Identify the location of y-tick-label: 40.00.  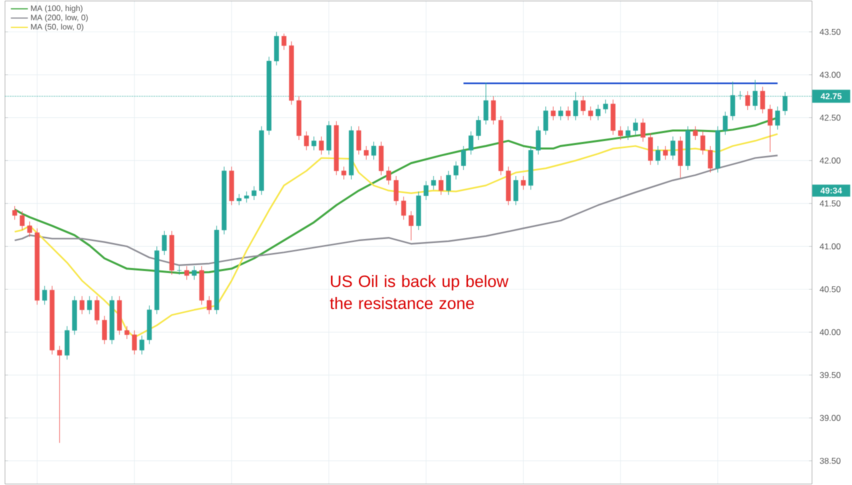
(830, 332).